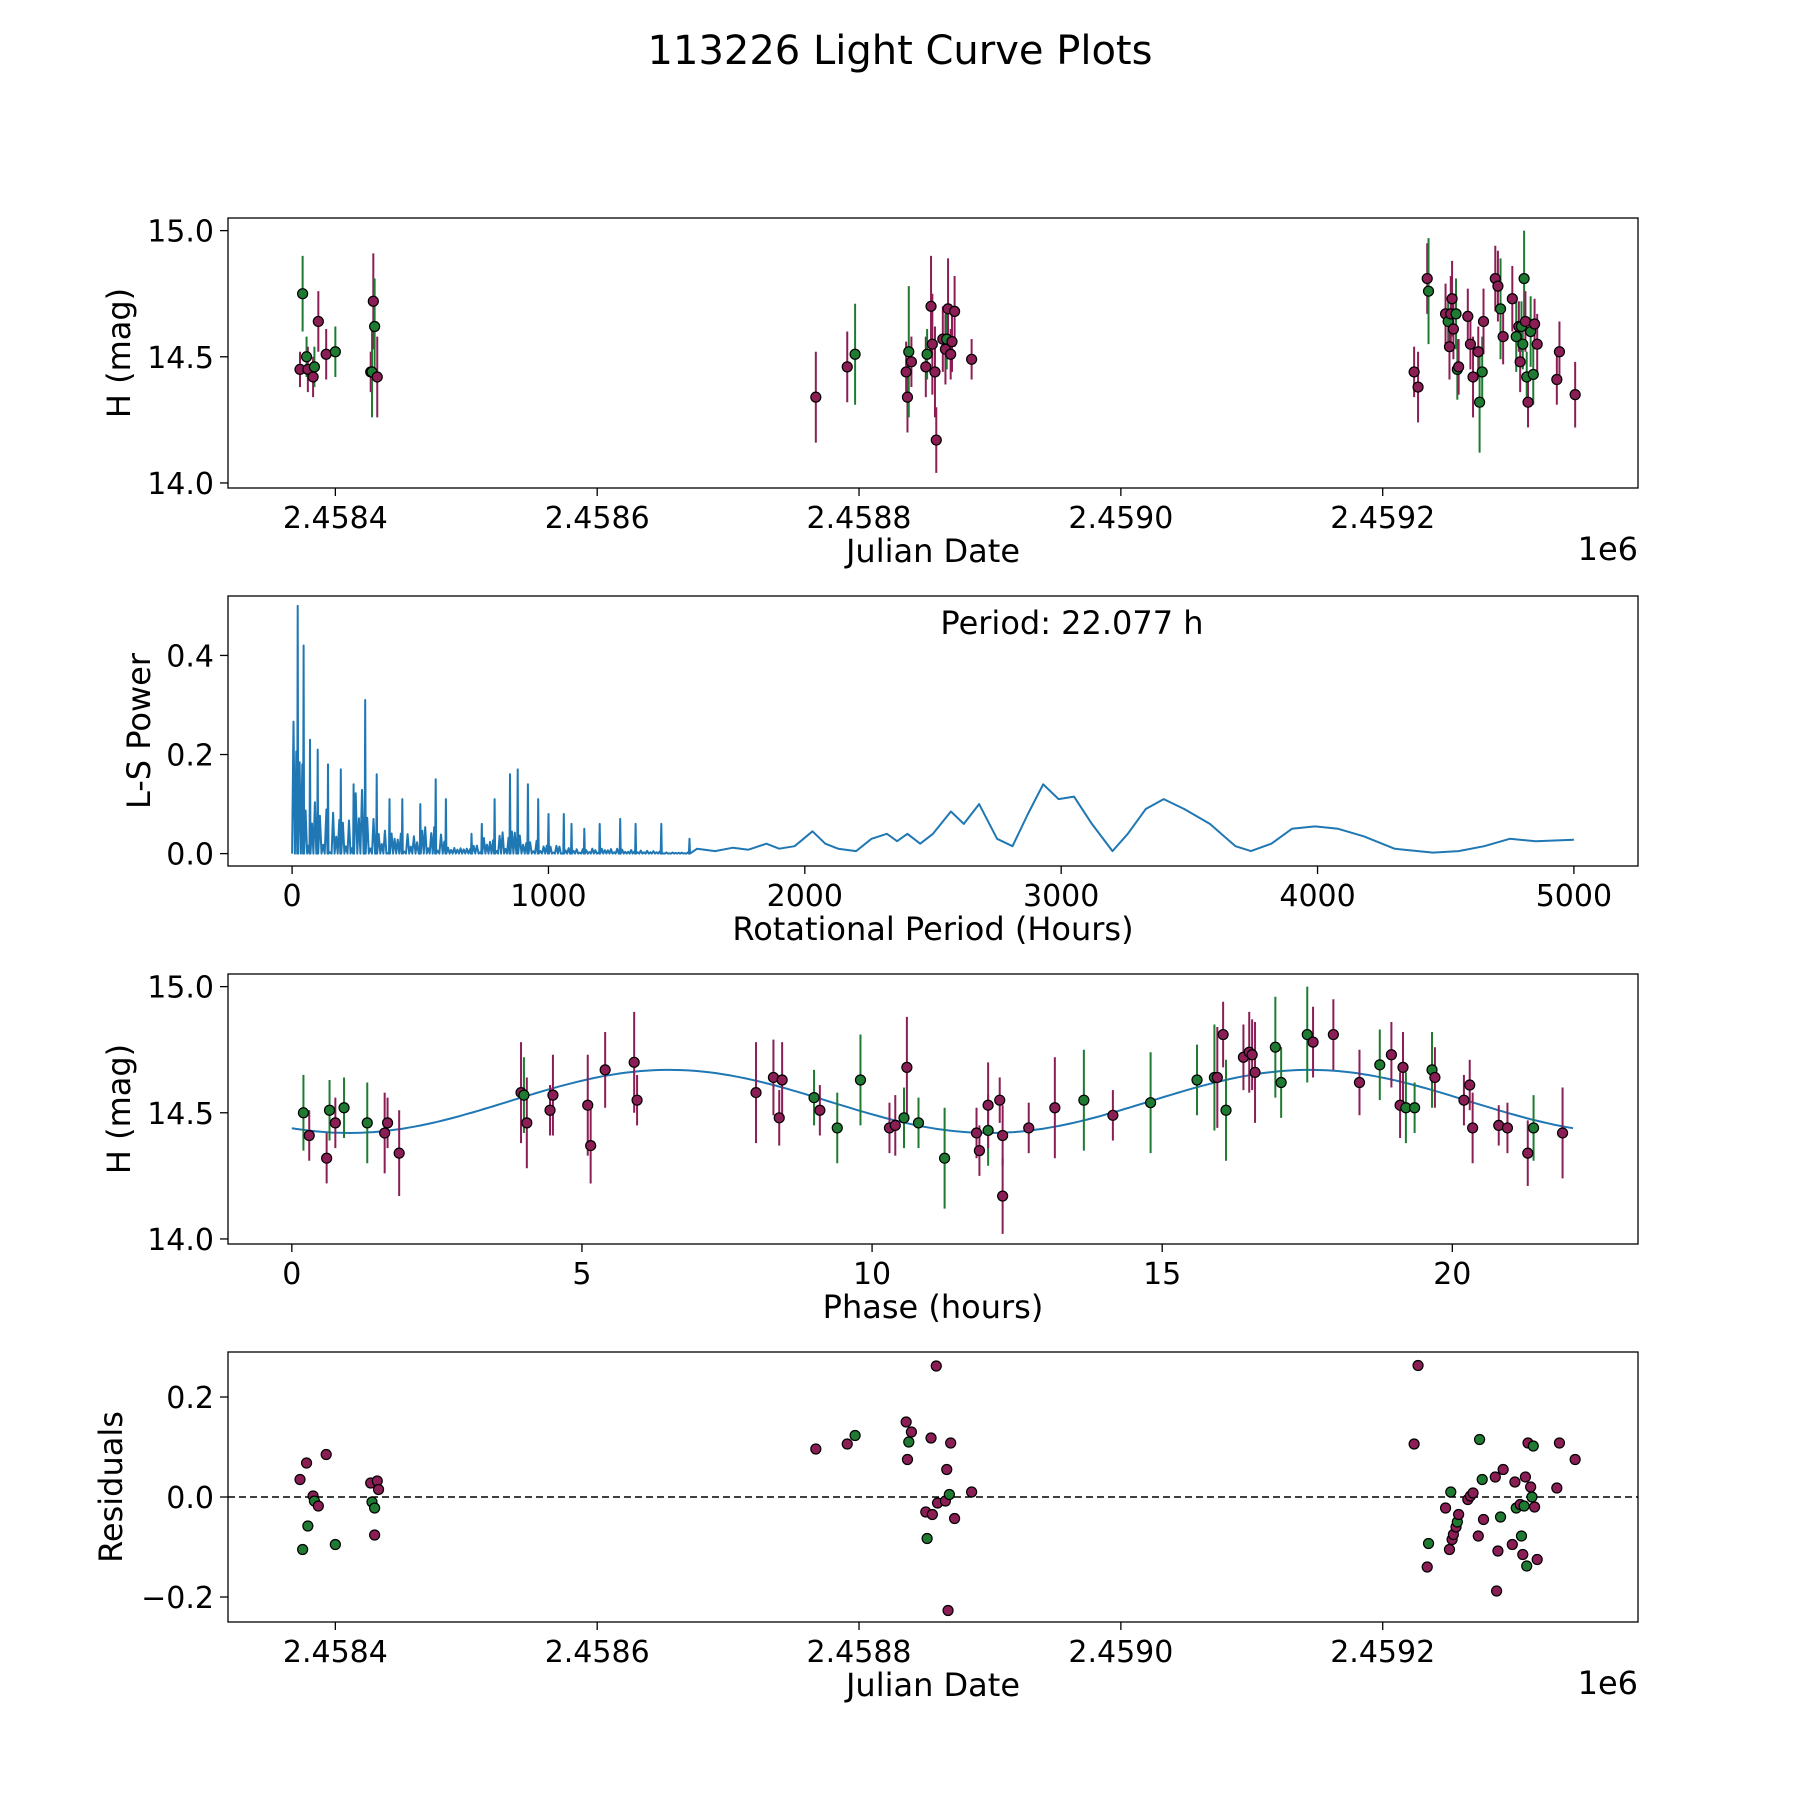  What do you see at coordinates (581, 1274) in the screenshot?
I see `x-tick-label: 5` at bounding box center [581, 1274].